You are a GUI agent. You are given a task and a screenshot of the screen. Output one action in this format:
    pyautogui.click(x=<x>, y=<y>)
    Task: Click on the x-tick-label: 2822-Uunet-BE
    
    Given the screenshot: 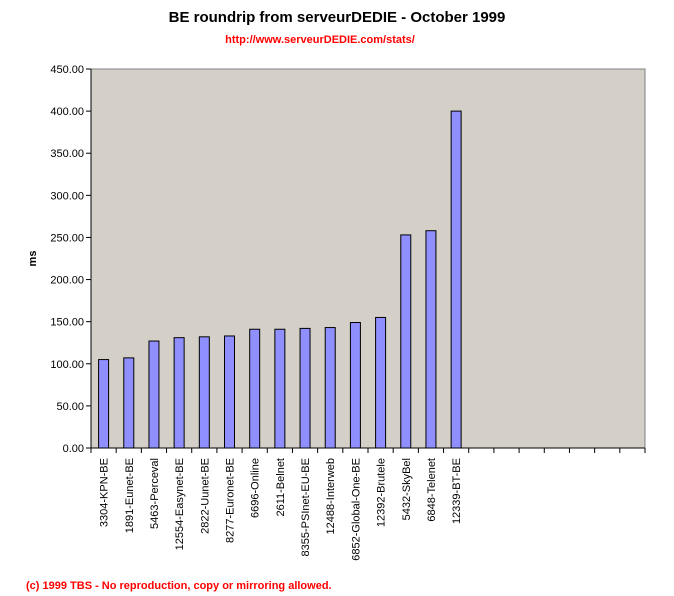 What is the action you would take?
    pyautogui.click(x=205, y=496)
    